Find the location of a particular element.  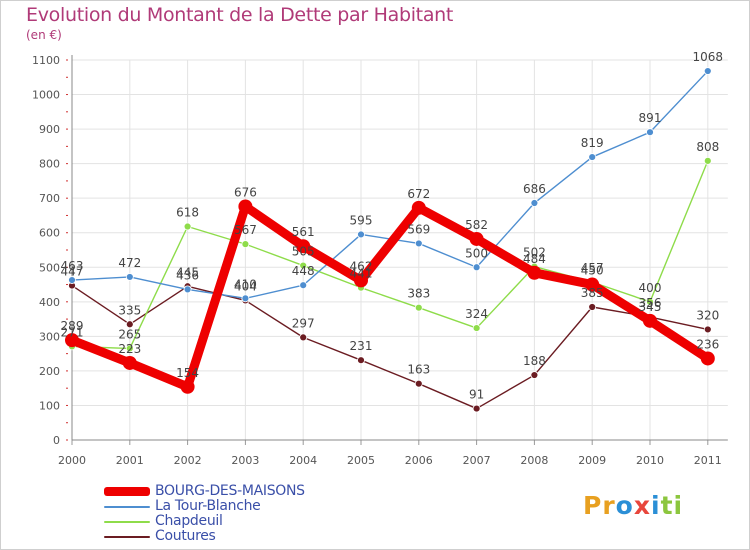

data-label: 457 is located at coordinates (592, 268).